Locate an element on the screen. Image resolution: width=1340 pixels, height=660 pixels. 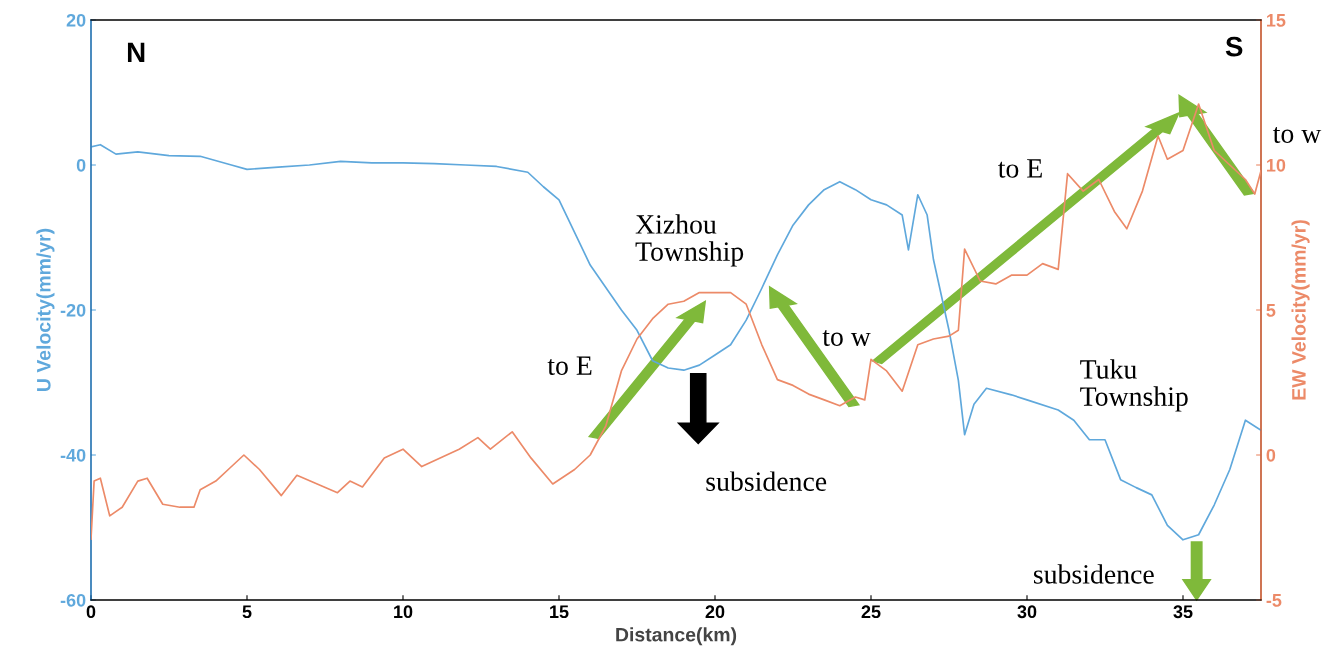
x-tick-label: 30 is located at coordinates (1027, 612).